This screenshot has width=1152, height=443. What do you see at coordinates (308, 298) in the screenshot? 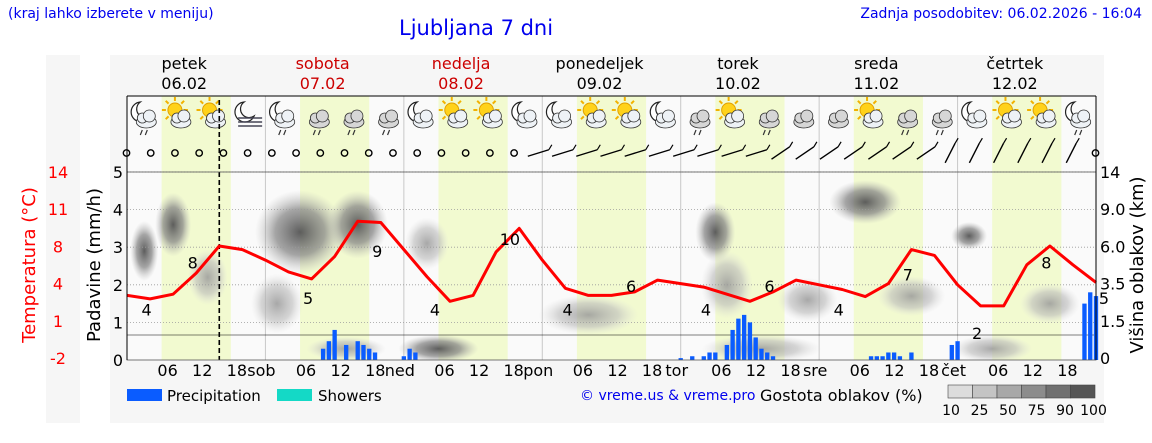
I see `temperature-value-label: 5` at bounding box center [308, 298].